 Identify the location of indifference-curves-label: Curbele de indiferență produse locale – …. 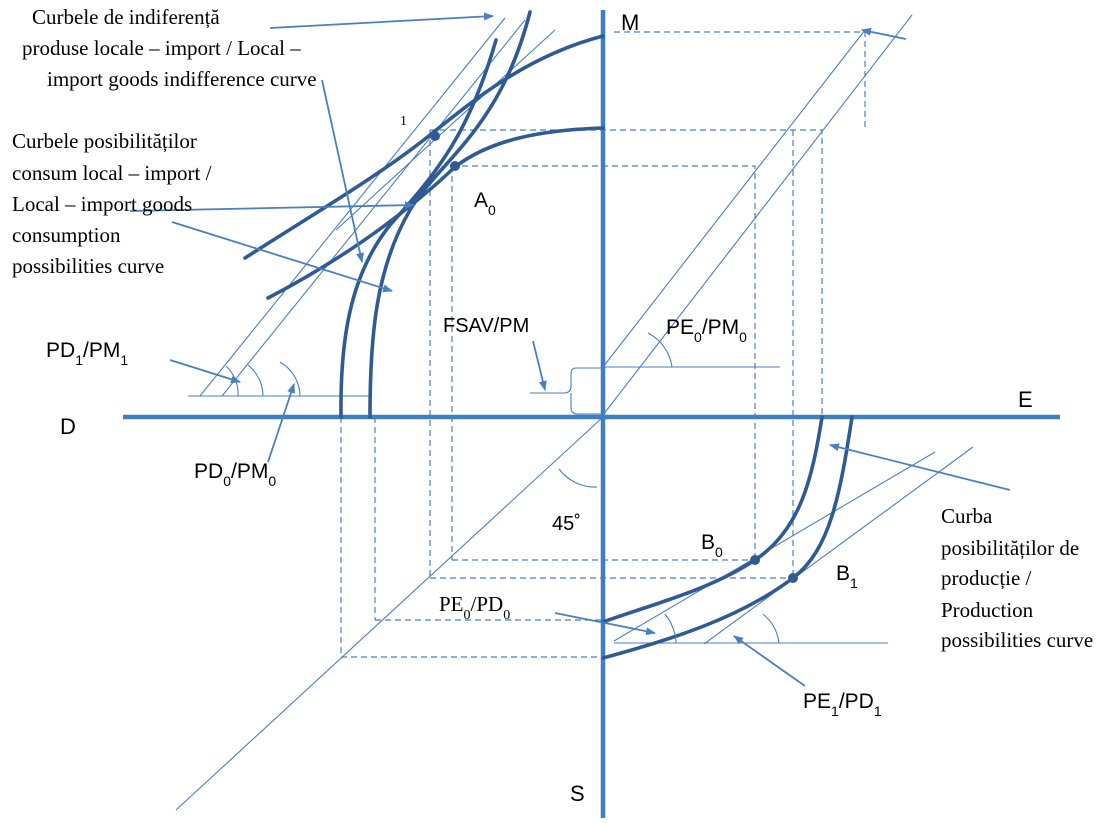
(169, 48).